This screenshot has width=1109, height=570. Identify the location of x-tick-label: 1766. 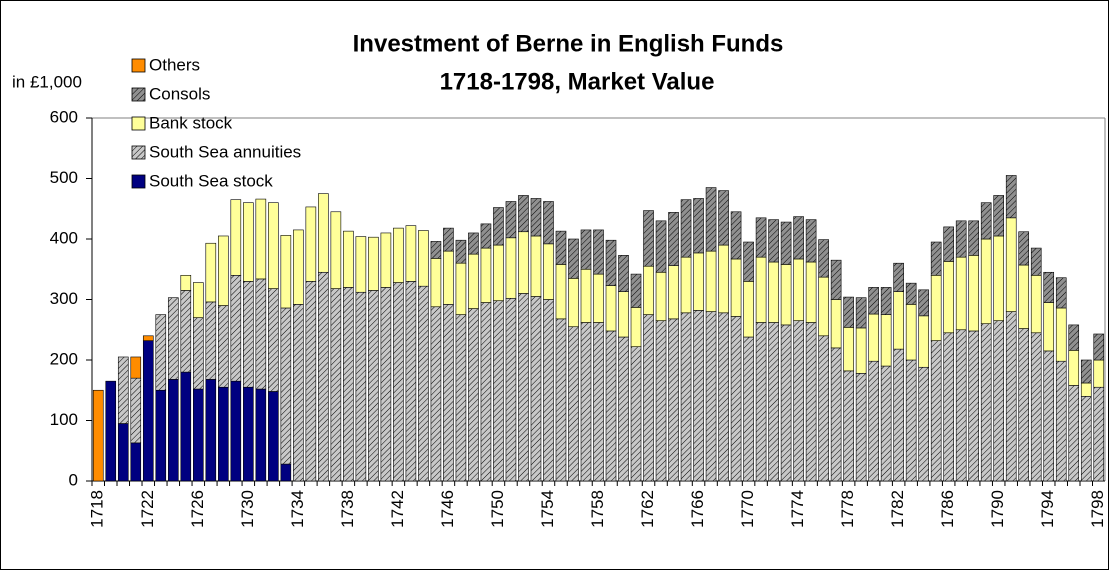
(697, 509).